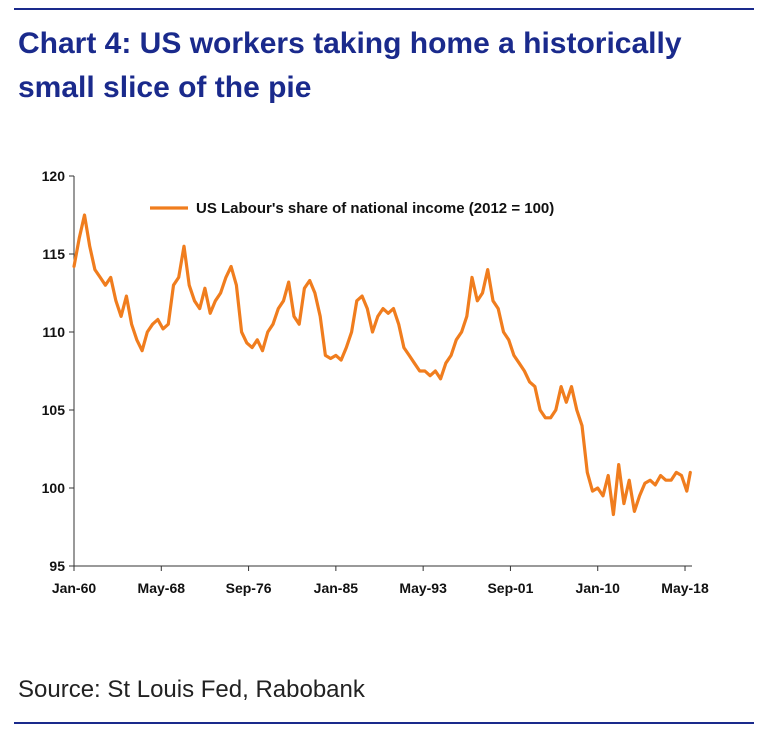 The height and width of the screenshot is (736, 768). I want to click on y-tick-label: 120, so click(54, 176).